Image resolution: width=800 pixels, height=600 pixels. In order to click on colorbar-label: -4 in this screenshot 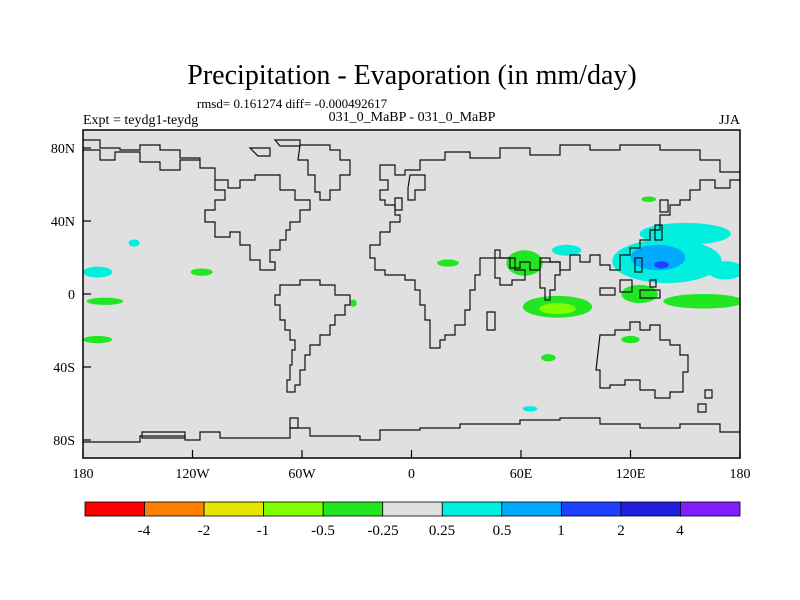, I will do `click(144, 531)`.